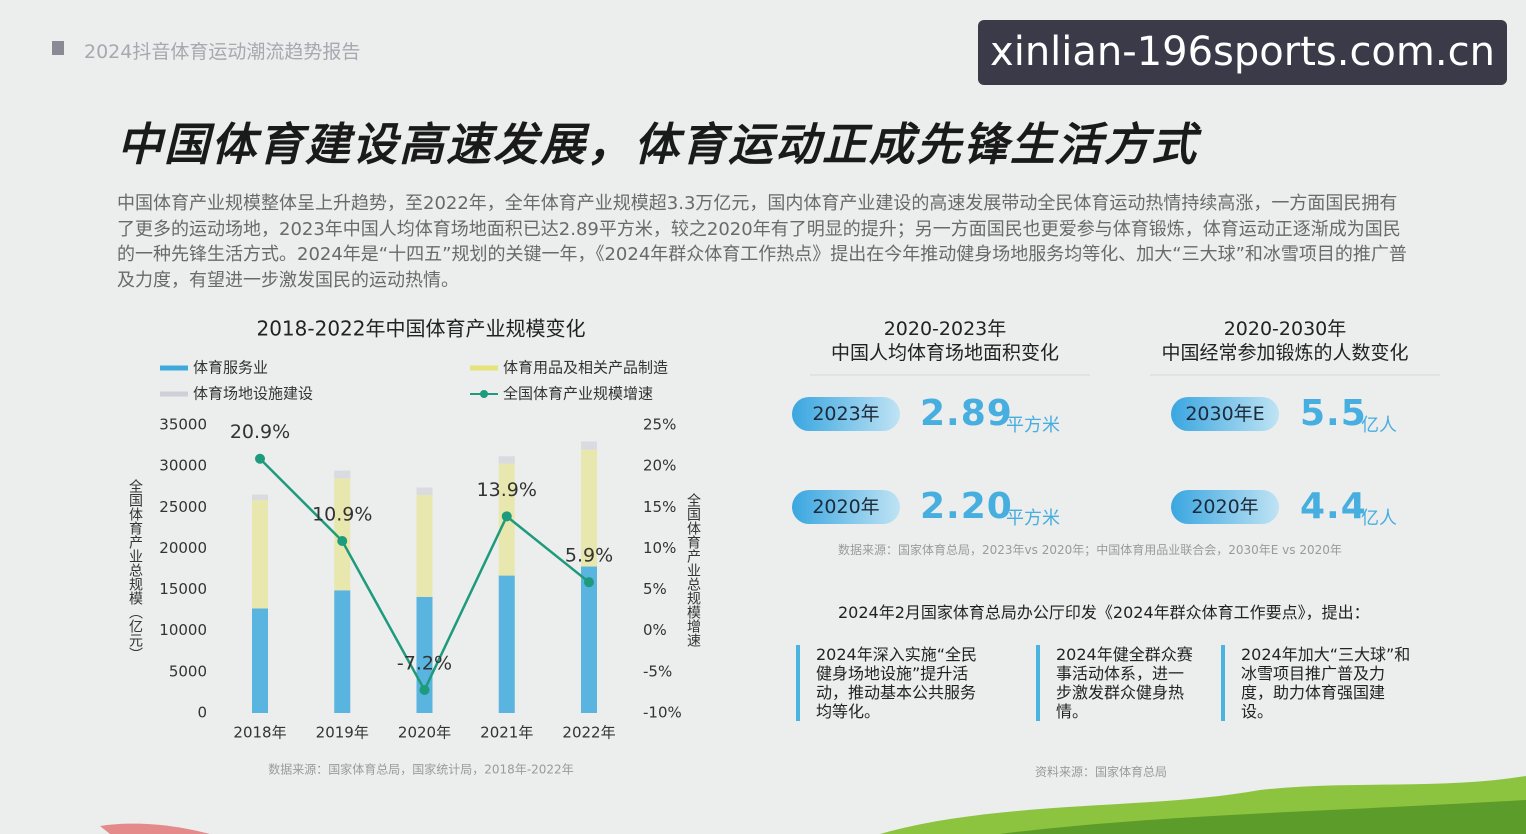  Describe the element at coordinates (1242, 52) in the screenshot. I see `watermark: xinlian-196sports.com.cn` at that location.